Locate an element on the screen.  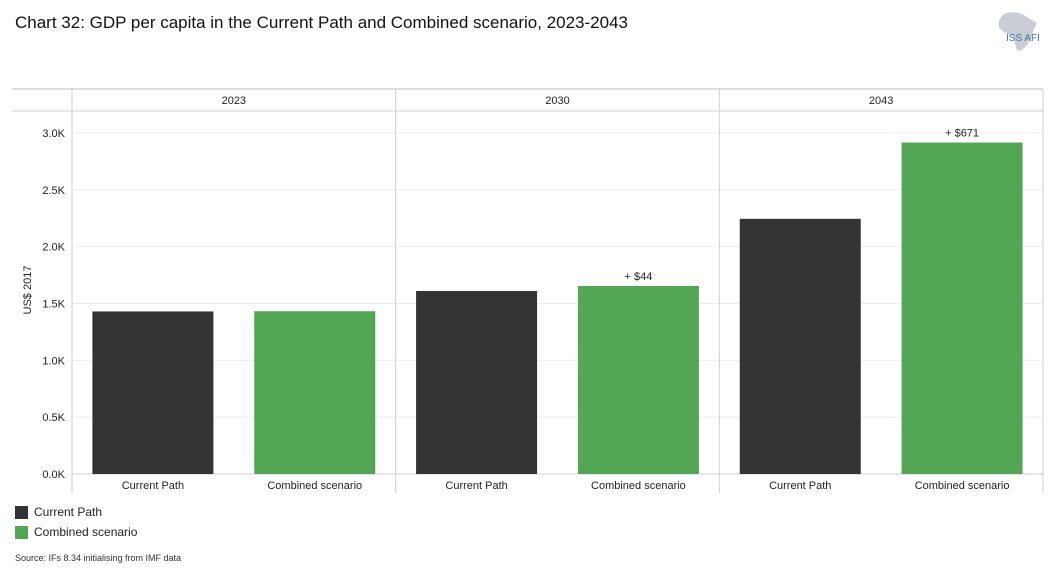
bar-2023-current-path is located at coordinates (153, 392).